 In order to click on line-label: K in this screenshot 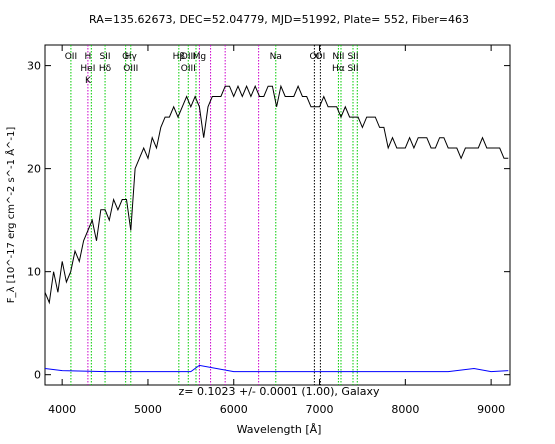, I will do `click(88, 81)`.